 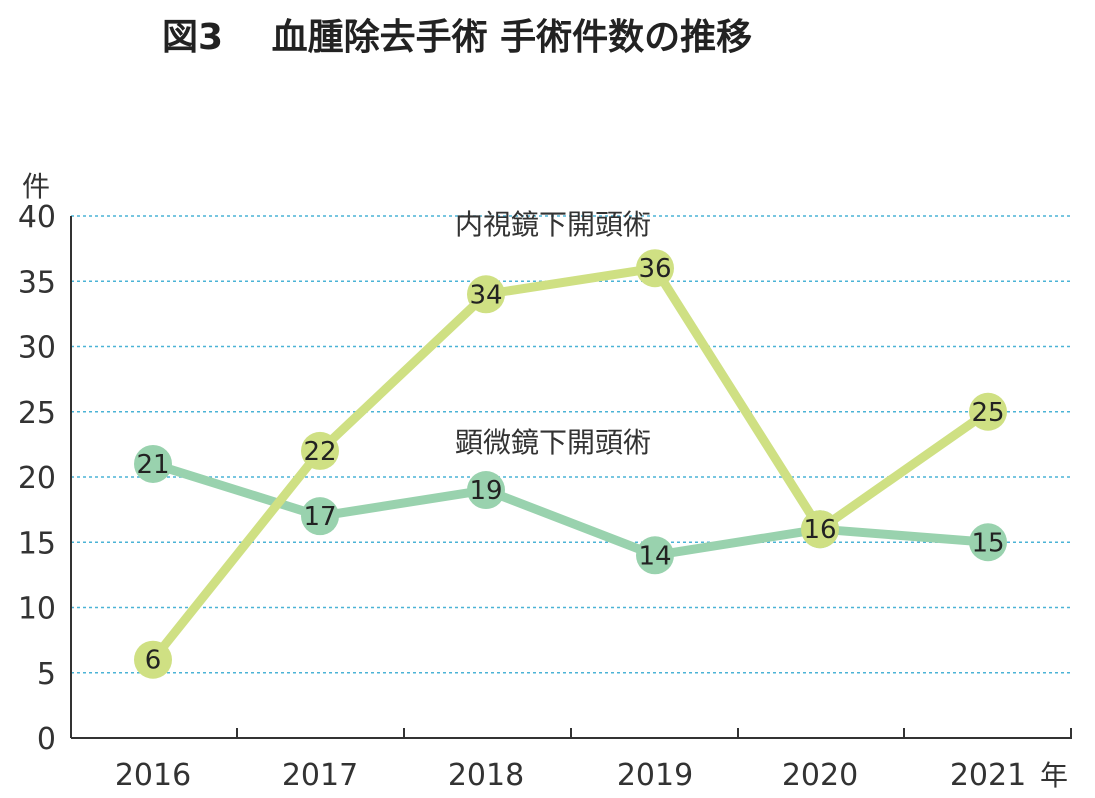 What do you see at coordinates (553, 442) in the screenshot?
I see `series-label-microscopic: 顕微鏡下開頭術` at bounding box center [553, 442].